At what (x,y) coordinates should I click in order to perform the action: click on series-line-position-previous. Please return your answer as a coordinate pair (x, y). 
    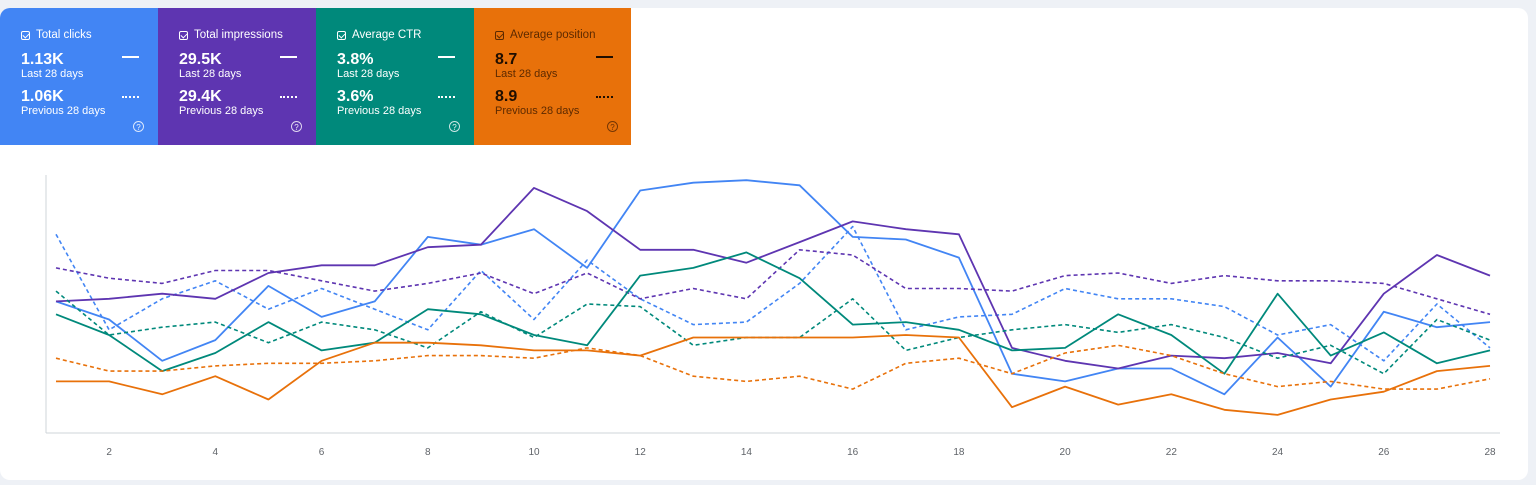
    Looking at the image, I should click on (773, 367).